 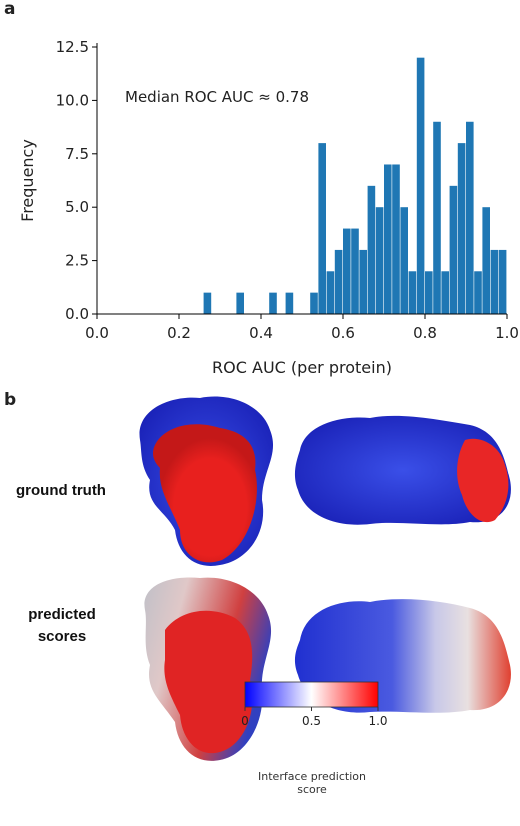 What do you see at coordinates (377, 721) in the screenshot?
I see `colorbar-tick-label: 1.0` at bounding box center [377, 721].